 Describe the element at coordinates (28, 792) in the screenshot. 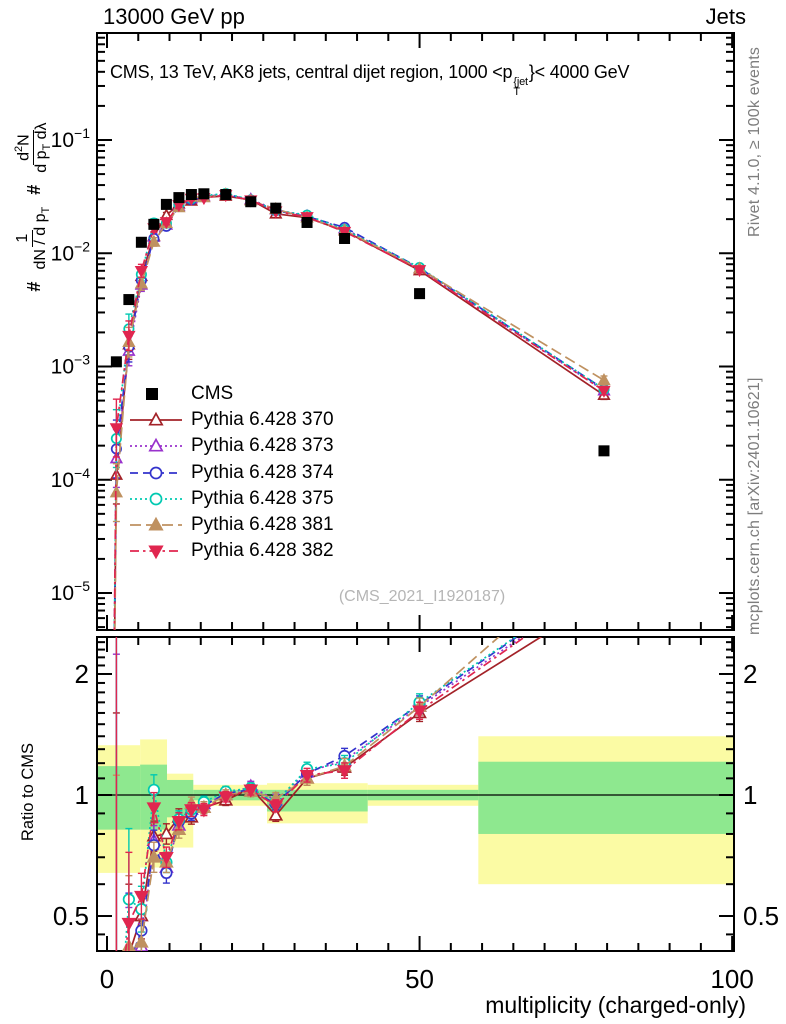

I see `ratio-y-axis-title: Ratio to CMS` at that location.